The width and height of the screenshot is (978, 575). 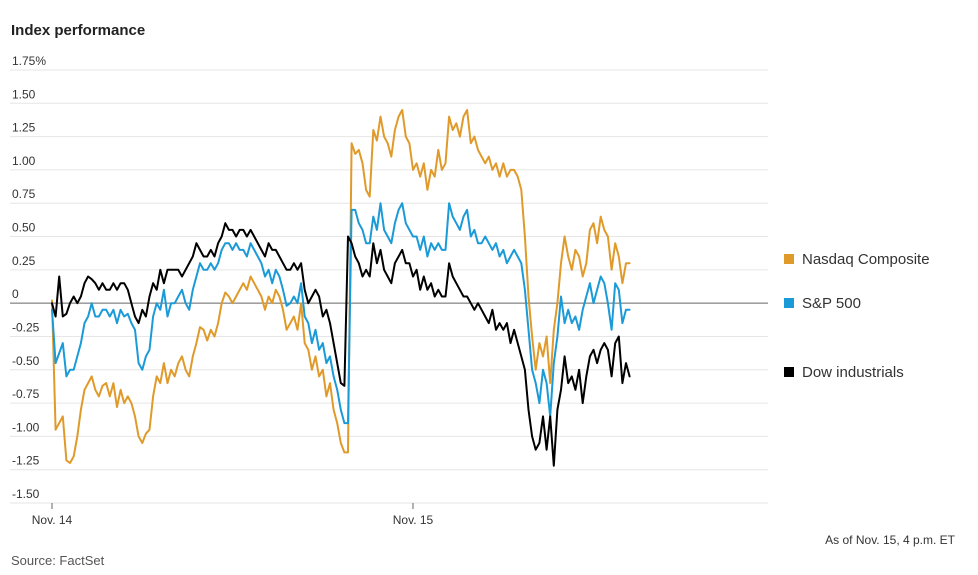 What do you see at coordinates (52, 520) in the screenshot?
I see `x-tick-label: Nov. 14` at bounding box center [52, 520].